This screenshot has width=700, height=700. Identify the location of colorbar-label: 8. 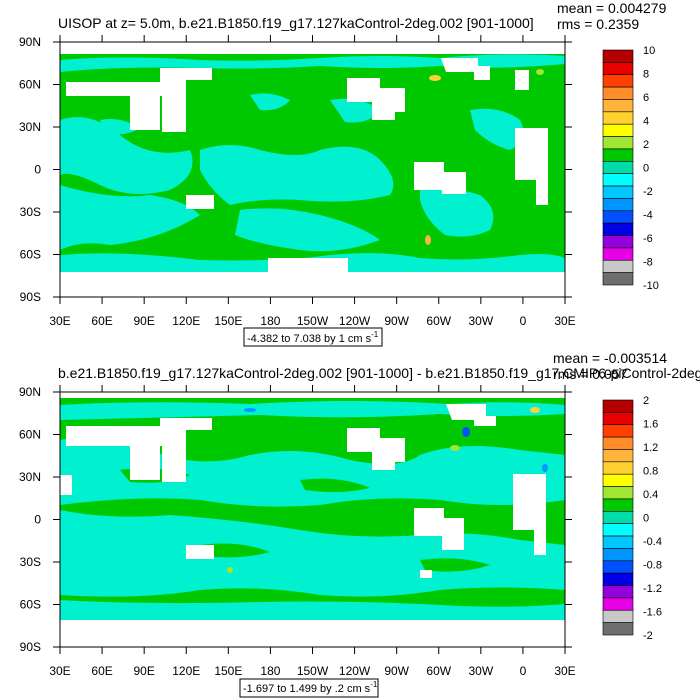
(646, 75).